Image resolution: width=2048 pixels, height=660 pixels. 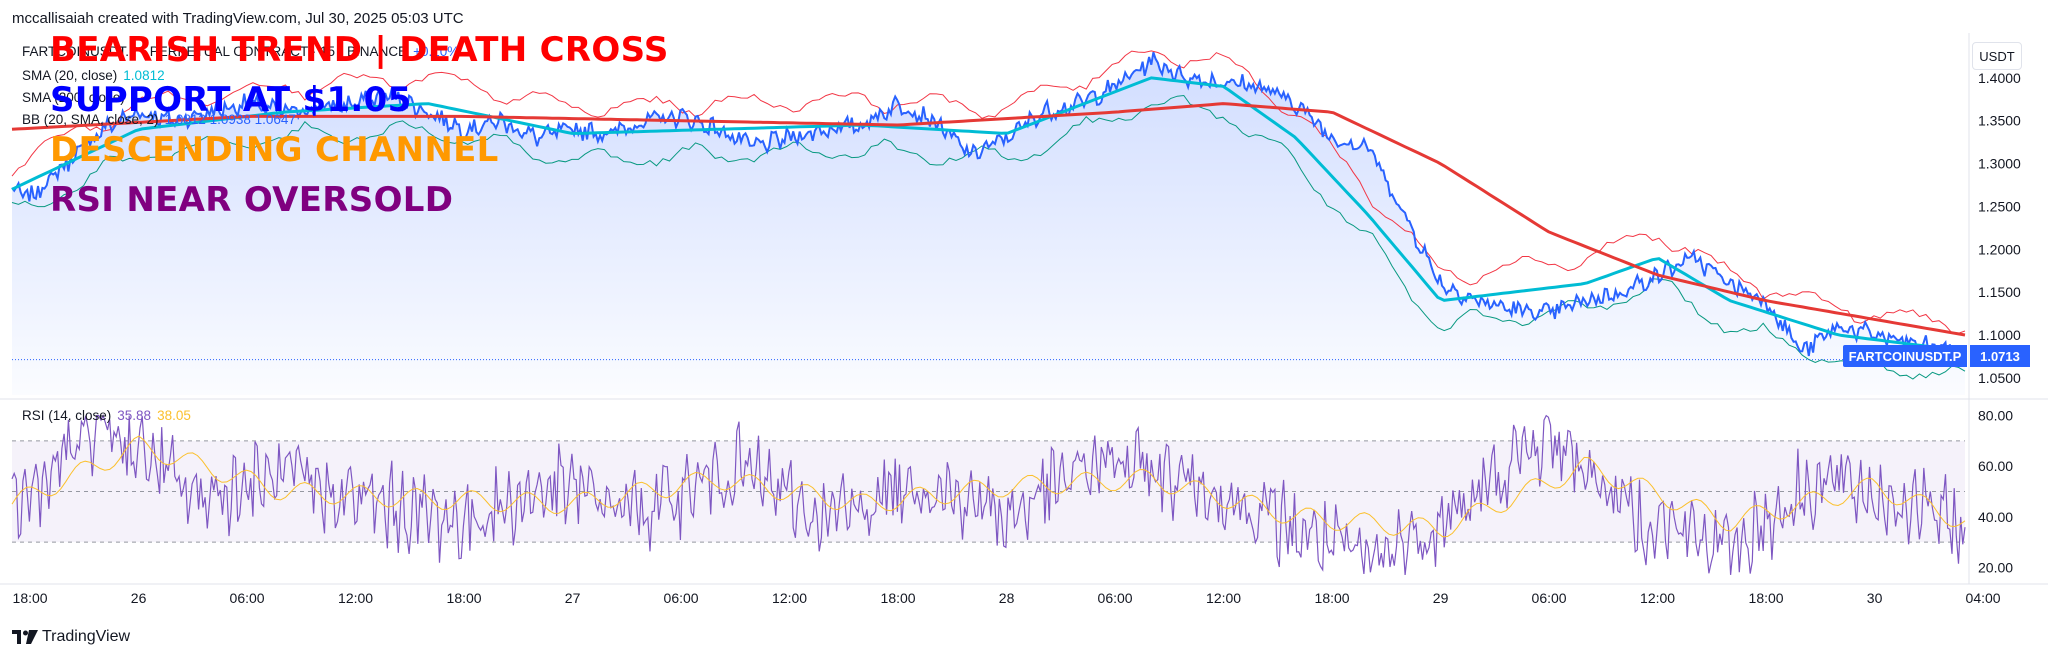 I want to click on legend-bb-label: BB (20, SMA, close, 2), so click(x=90, y=119).